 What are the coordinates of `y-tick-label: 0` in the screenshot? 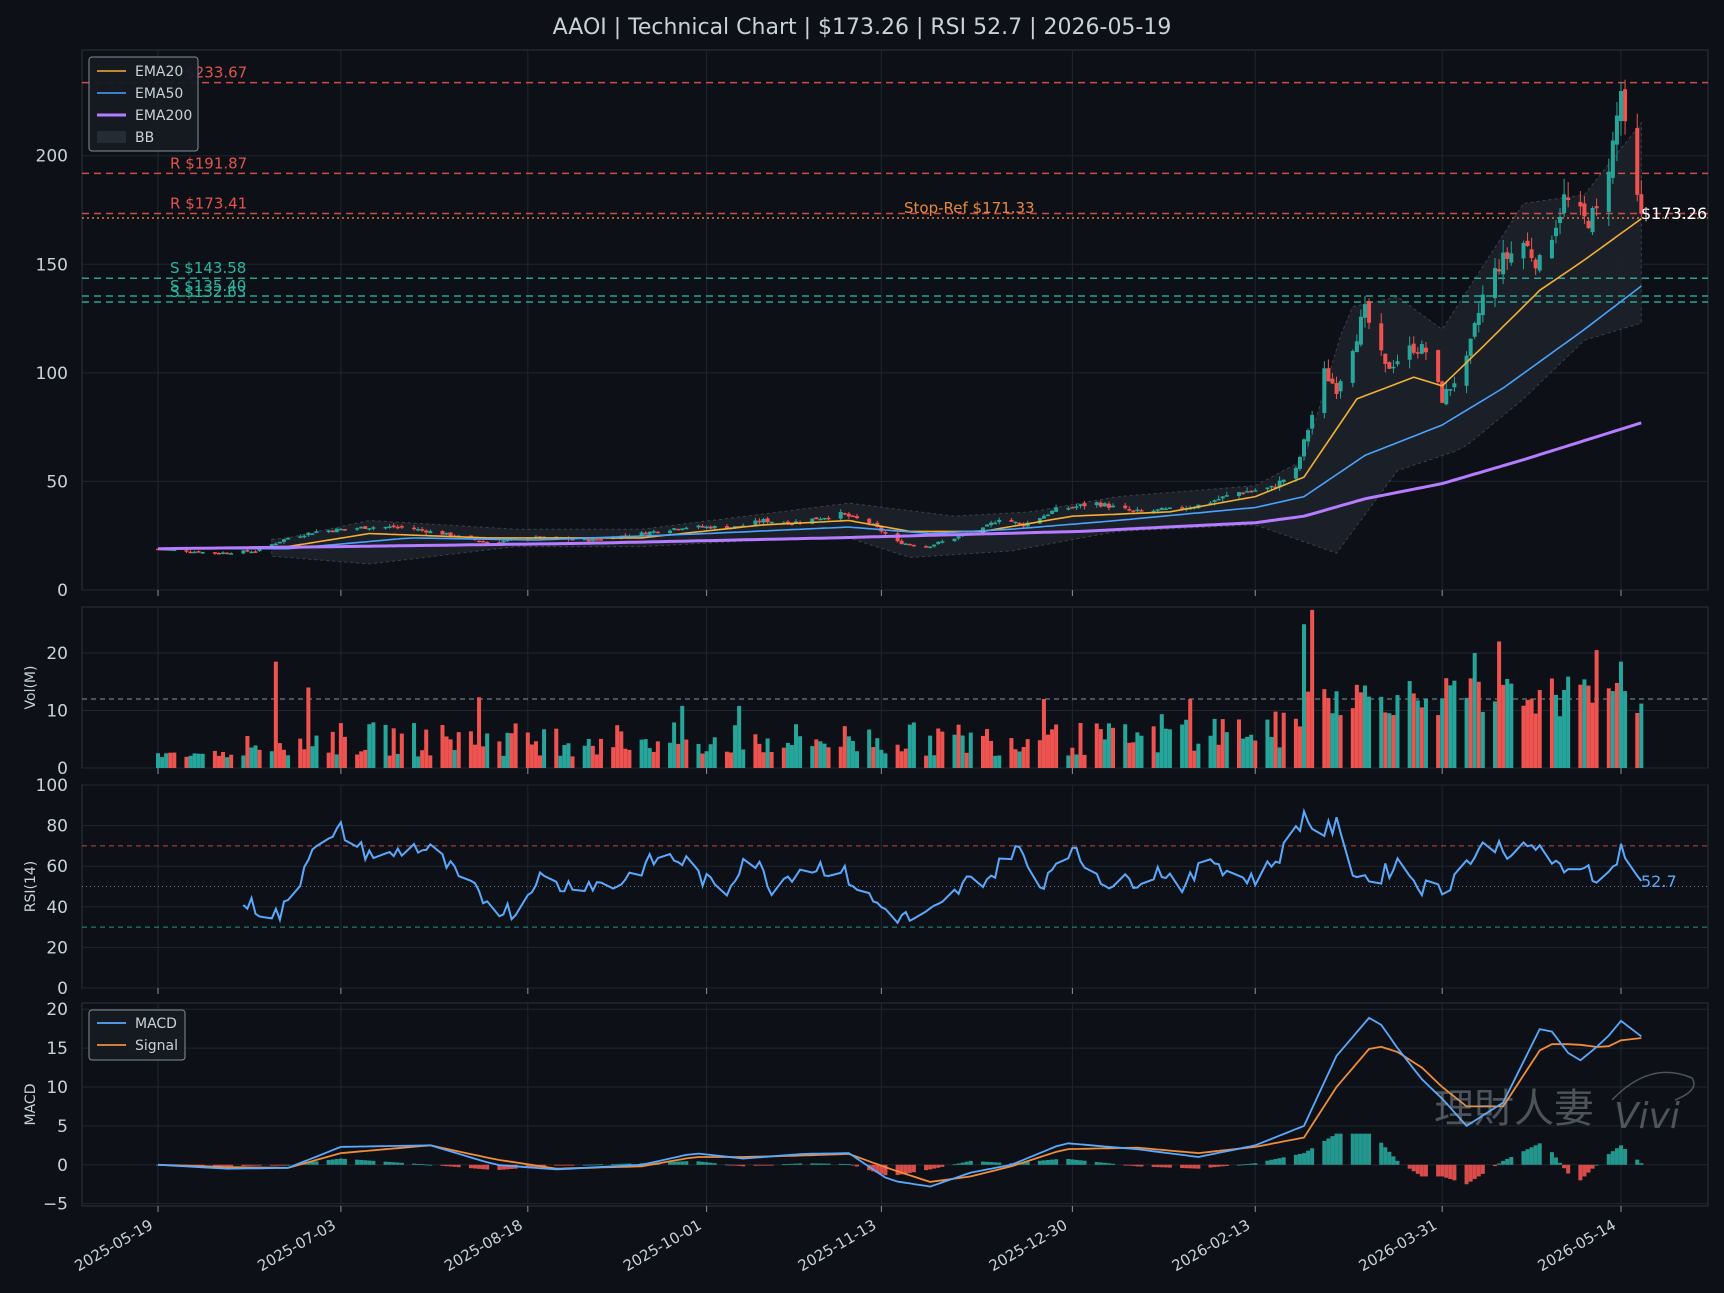 It's located at (62, 989).